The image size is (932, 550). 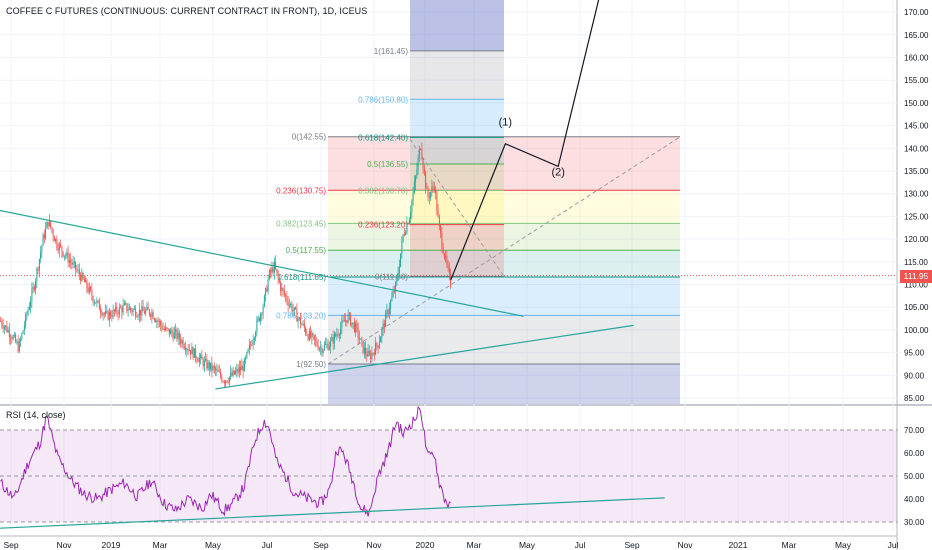 I want to click on fib-retracement-label: 0.236(130.75), so click(x=301, y=190).